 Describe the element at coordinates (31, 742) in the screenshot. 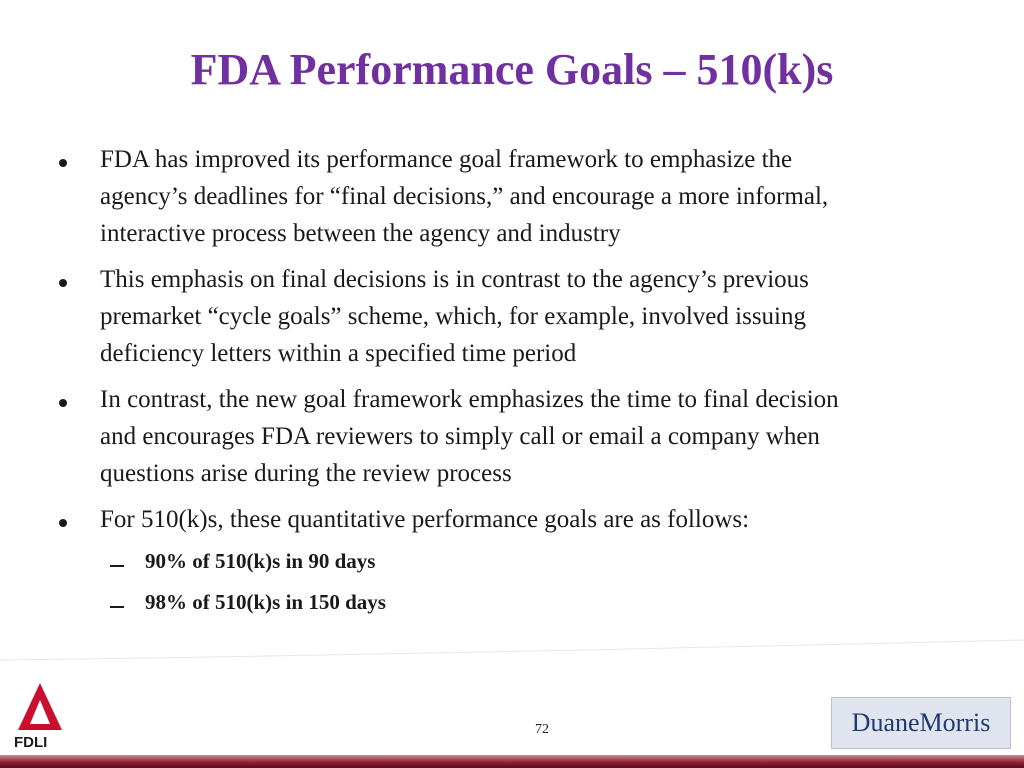

I see `left-logo: FDLI` at that location.